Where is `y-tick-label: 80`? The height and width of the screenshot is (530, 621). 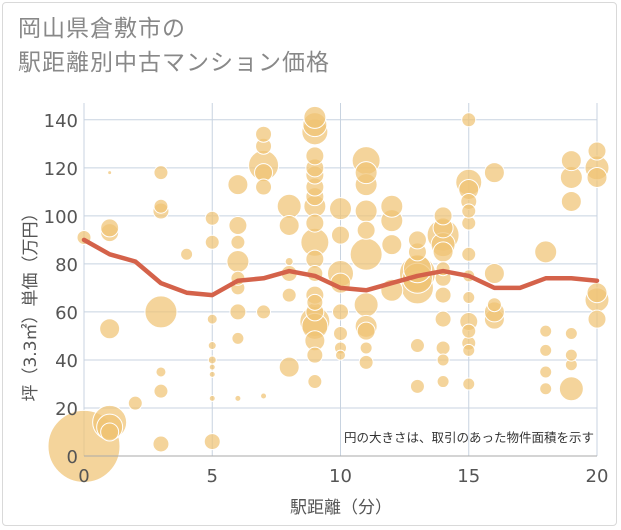 y-tick-label: 80 is located at coordinates (66, 265).